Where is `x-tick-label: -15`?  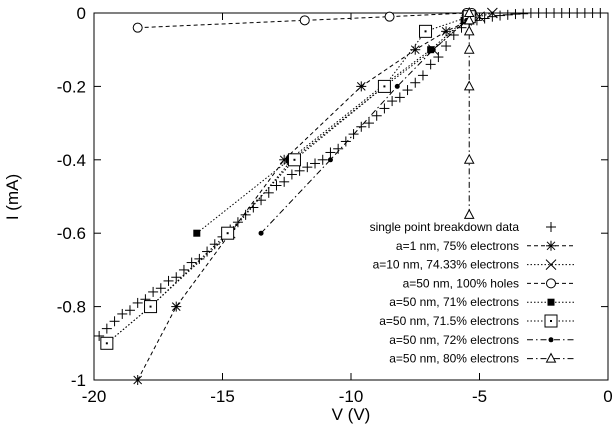 x-tick-label: -15 is located at coordinates (222, 396).